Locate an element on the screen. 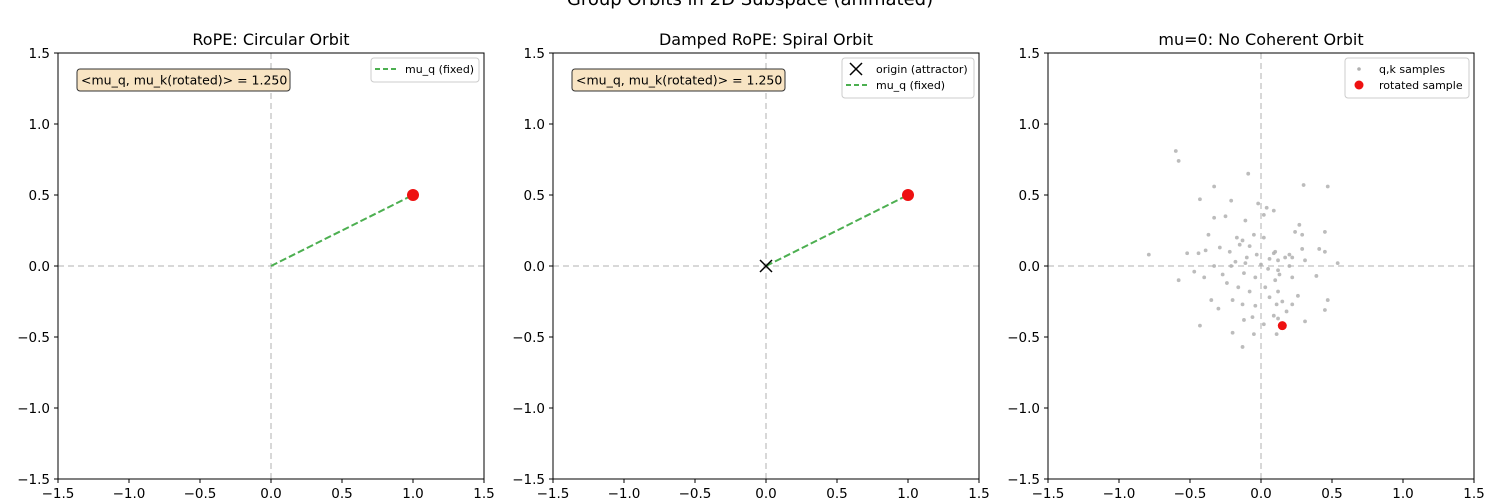 Image resolution: width=1500 pixels, height=500 pixels. legend-swatch-sample is located at coordinates (1359, 69).